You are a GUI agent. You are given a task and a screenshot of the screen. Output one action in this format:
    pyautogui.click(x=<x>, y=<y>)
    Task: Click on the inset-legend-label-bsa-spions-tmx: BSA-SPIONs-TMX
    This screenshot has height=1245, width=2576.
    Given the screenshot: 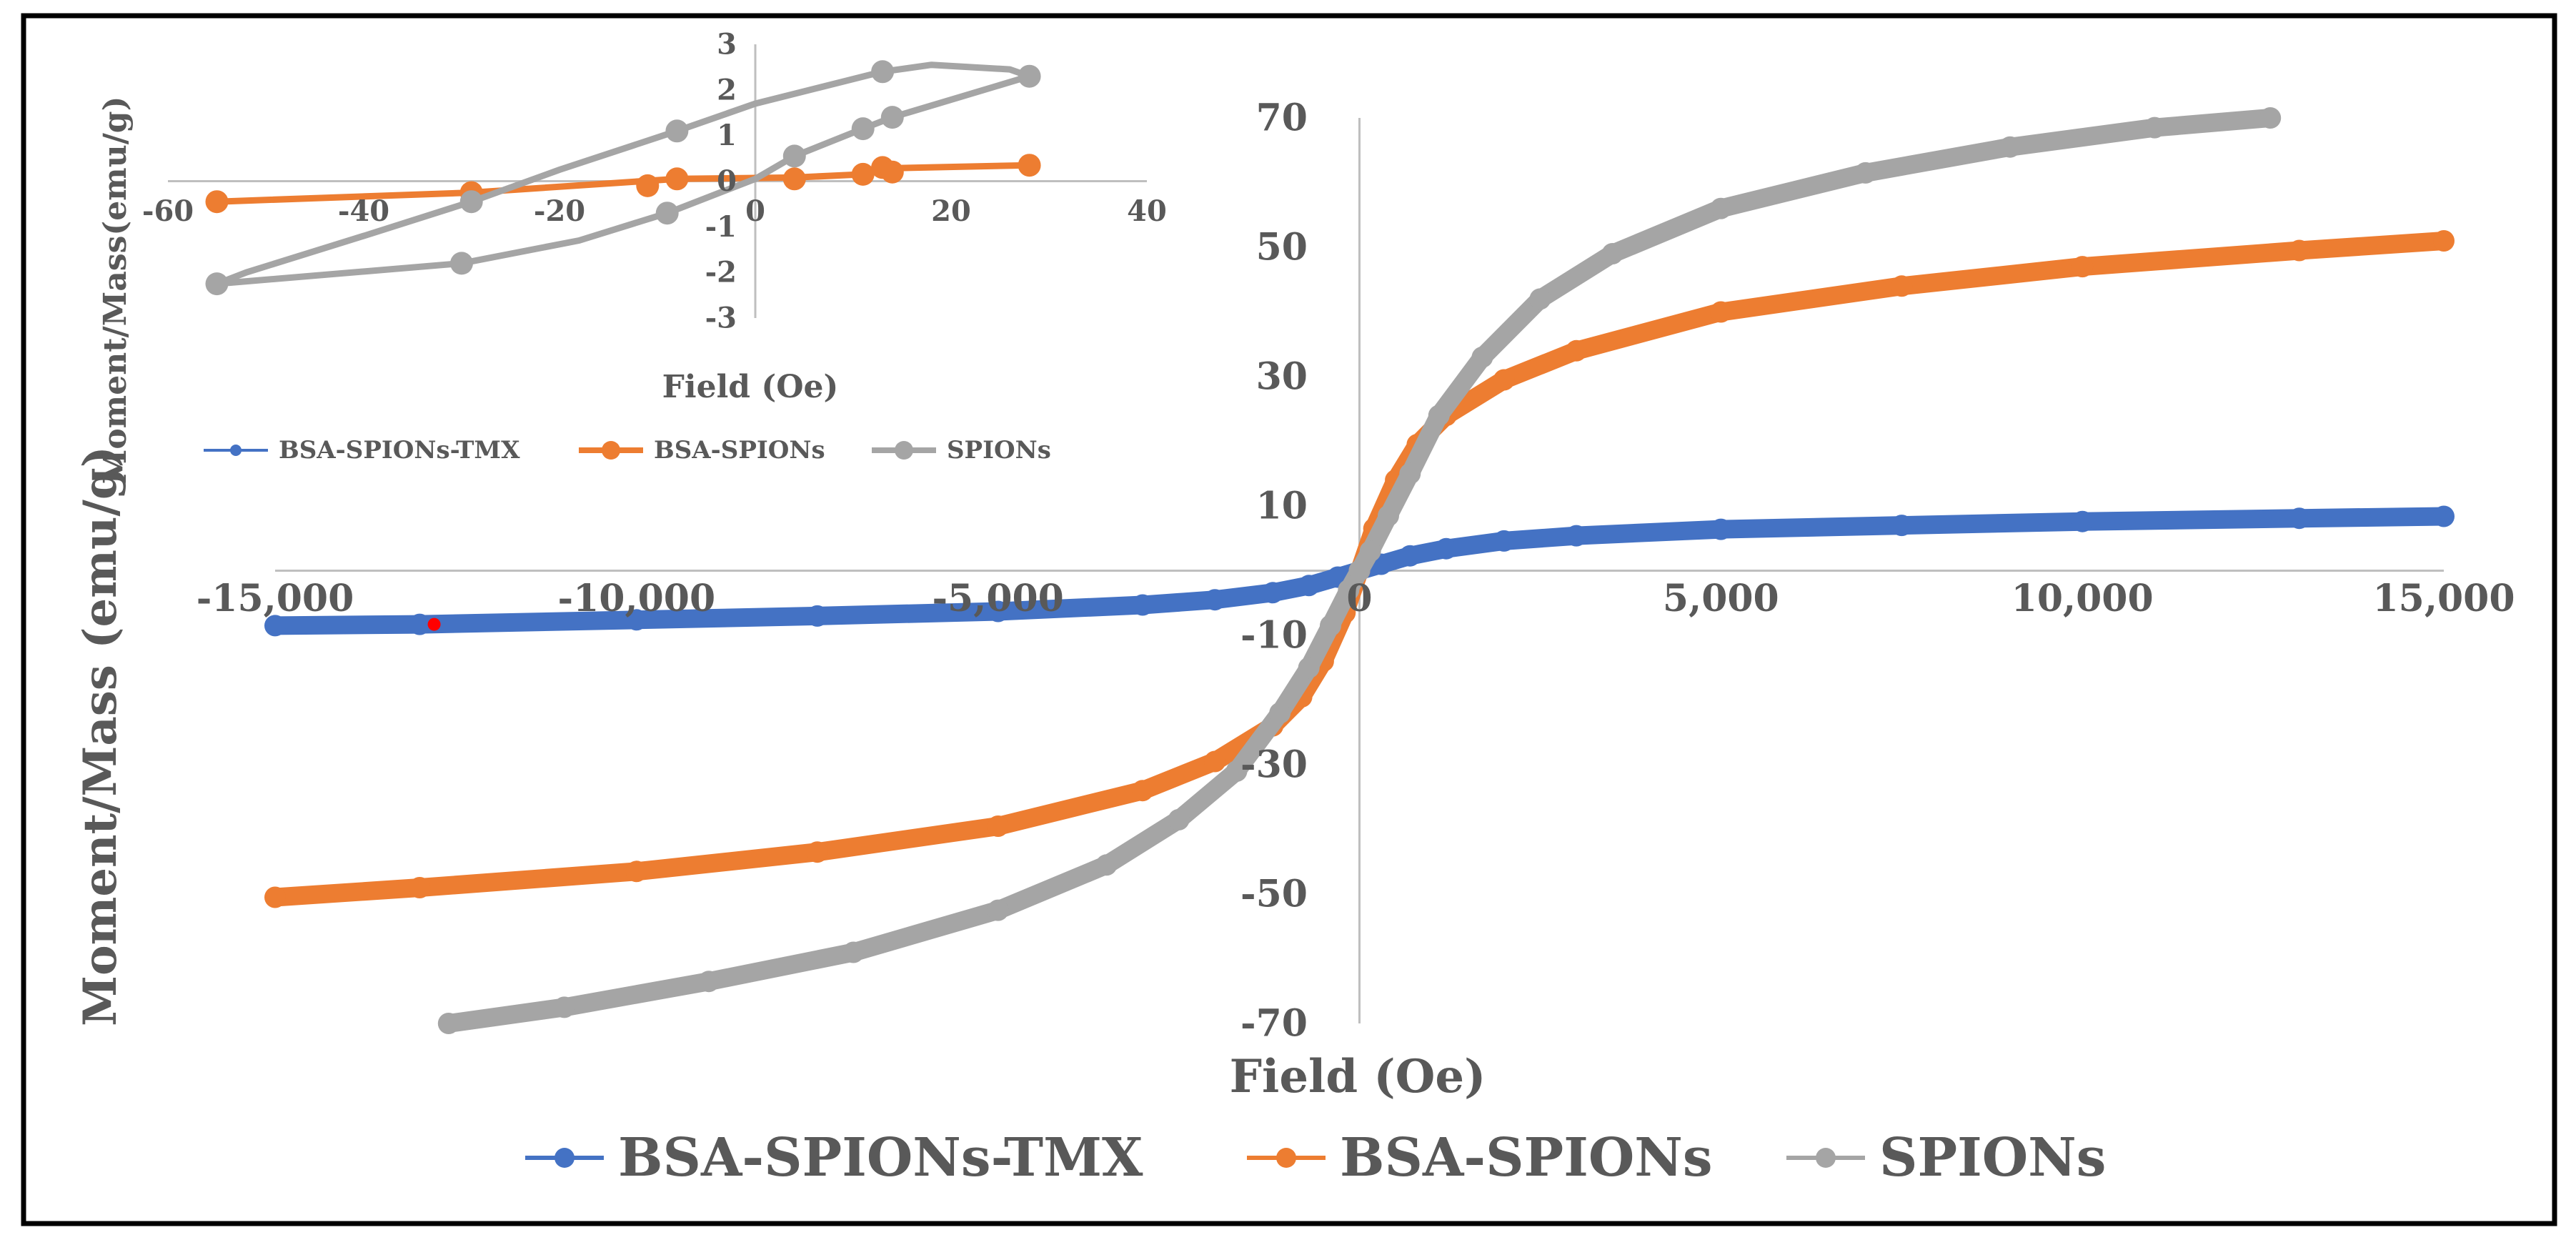 What is the action you would take?
    pyautogui.click(x=399, y=450)
    